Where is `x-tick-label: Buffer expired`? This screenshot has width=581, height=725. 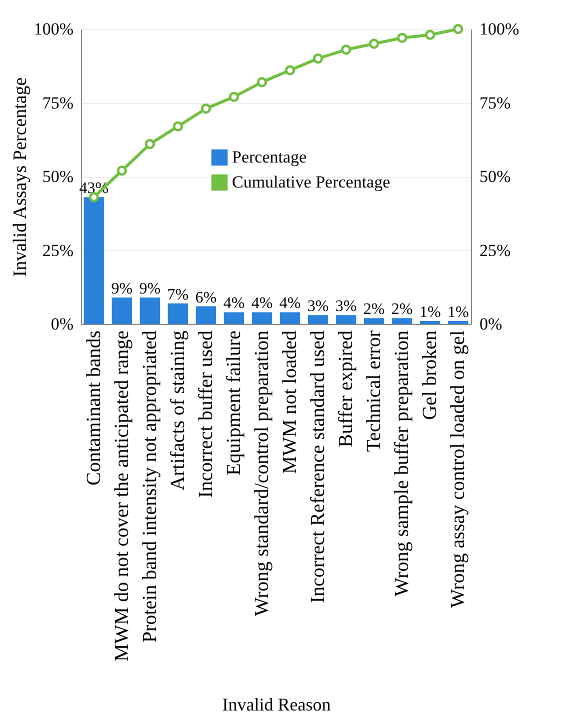
x-tick-label: Buffer expired is located at coordinates (346, 389).